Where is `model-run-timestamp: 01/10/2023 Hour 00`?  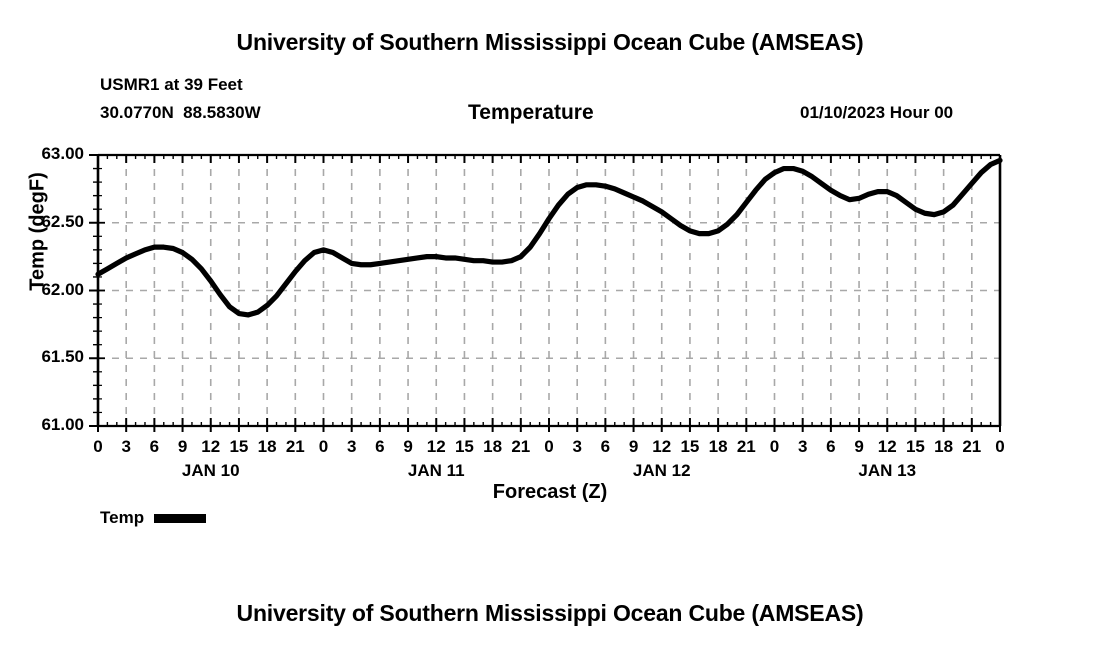 model-run-timestamp: 01/10/2023 Hour 00 is located at coordinates (877, 112).